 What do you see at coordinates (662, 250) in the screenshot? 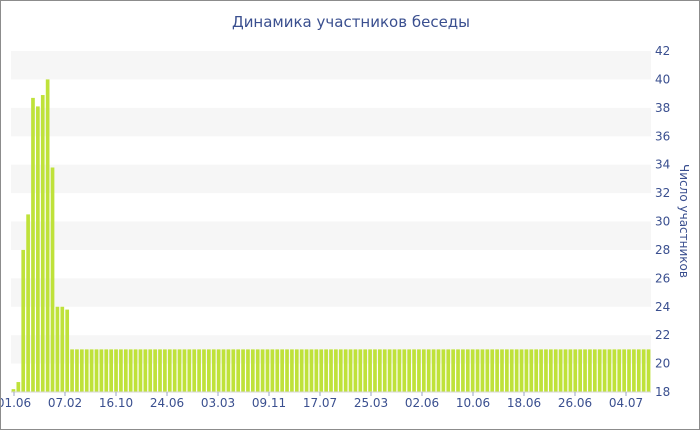
I see `y-tick-label: 28` at bounding box center [662, 250].